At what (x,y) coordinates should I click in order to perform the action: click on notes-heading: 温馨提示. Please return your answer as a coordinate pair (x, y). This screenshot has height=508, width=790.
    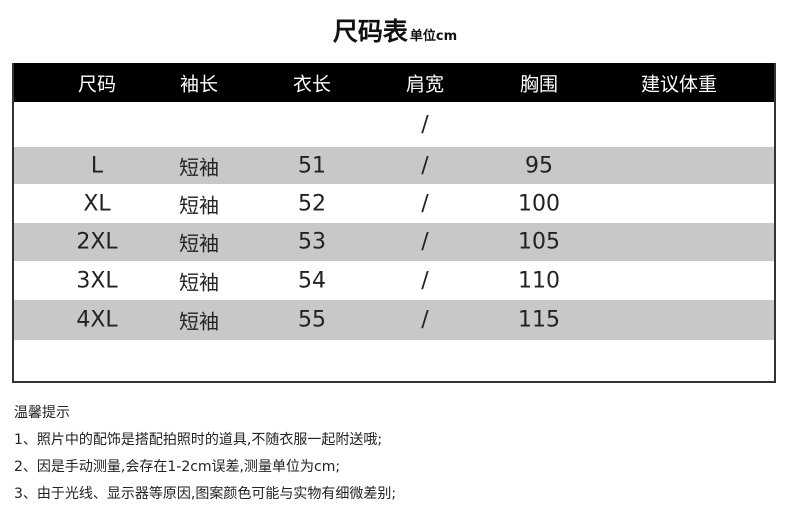
    Looking at the image, I should click on (42, 413).